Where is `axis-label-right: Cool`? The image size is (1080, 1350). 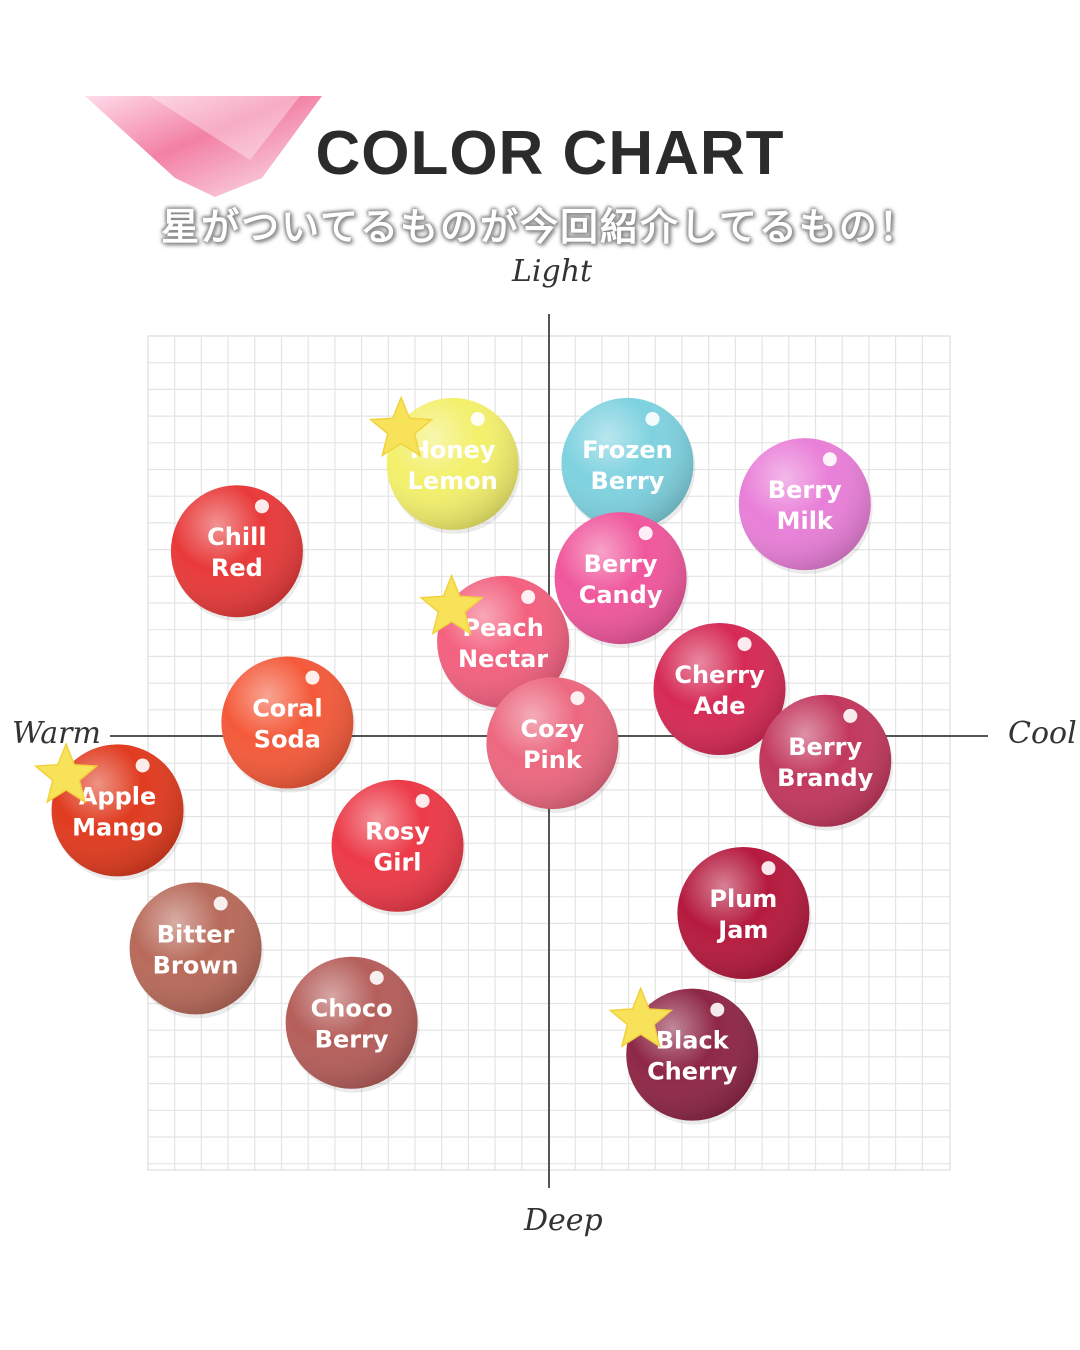 axis-label-right: Cool is located at coordinates (1042, 733).